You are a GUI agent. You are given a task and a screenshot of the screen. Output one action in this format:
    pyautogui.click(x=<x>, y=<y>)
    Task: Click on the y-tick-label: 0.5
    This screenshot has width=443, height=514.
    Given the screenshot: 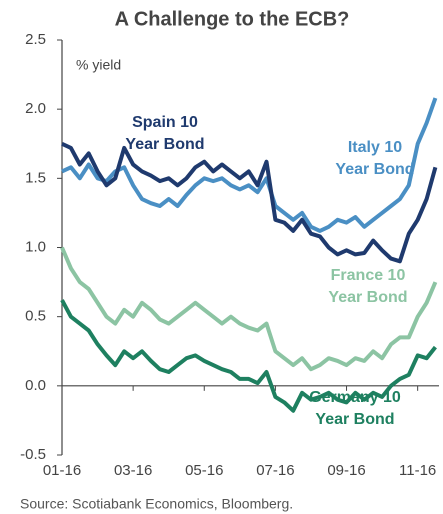 What is the action you would take?
    pyautogui.click(x=35, y=316)
    